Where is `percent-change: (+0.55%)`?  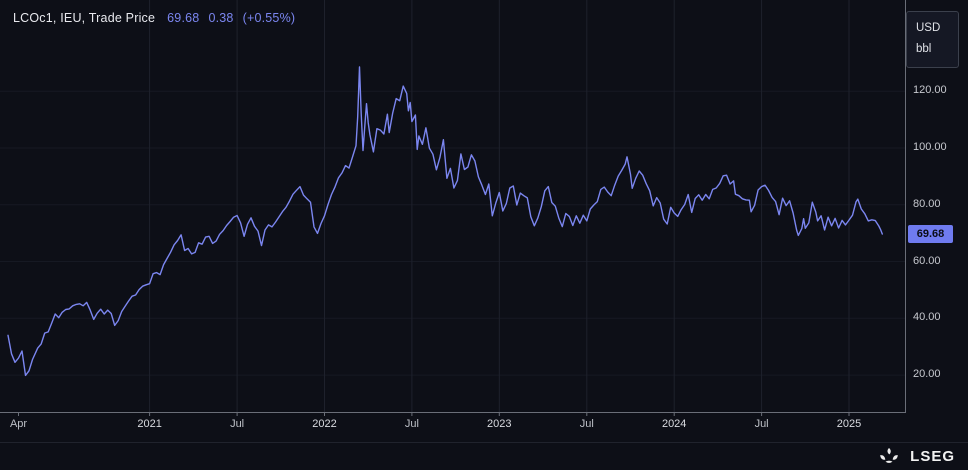
percent-change: (+0.55%) is located at coordinates (269, 18).